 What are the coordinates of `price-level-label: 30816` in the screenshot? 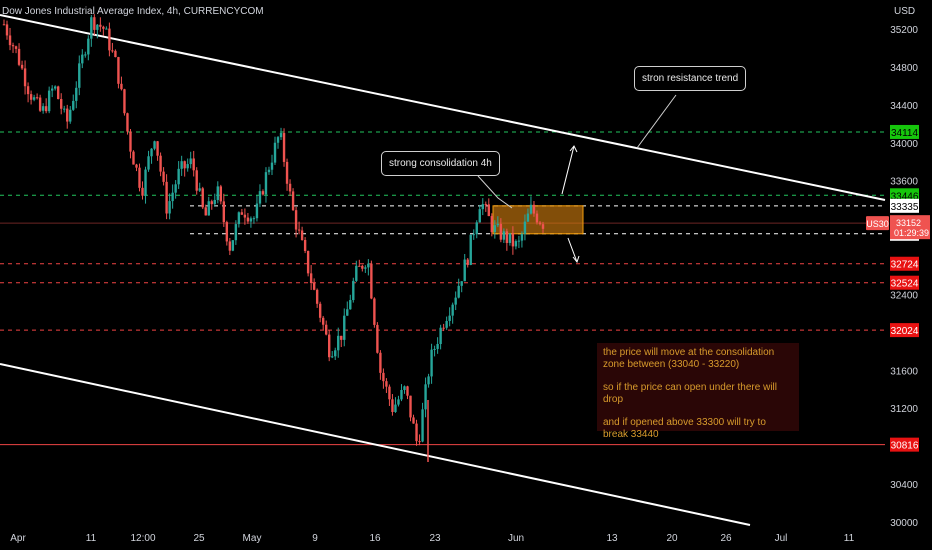 It's located at (905, 446).